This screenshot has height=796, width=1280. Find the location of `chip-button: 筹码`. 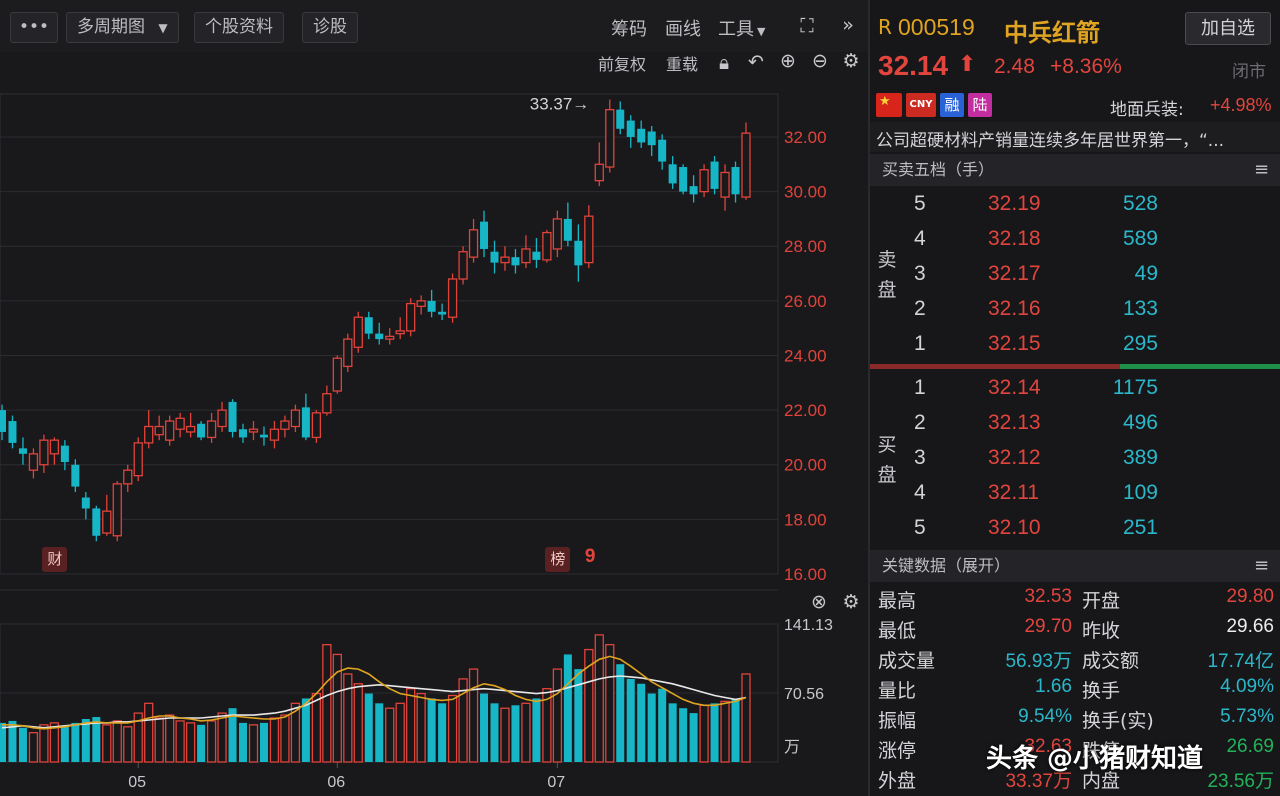

chip-button: 筹码 is located at coordinates (629, 29).